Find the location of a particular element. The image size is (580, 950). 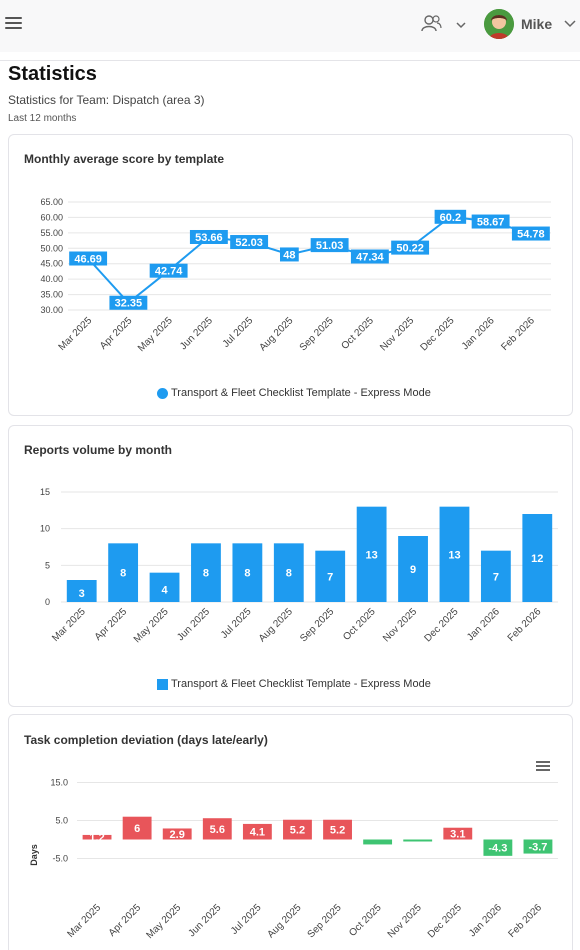

hamburger-icon is located at coordinates (13, 22).